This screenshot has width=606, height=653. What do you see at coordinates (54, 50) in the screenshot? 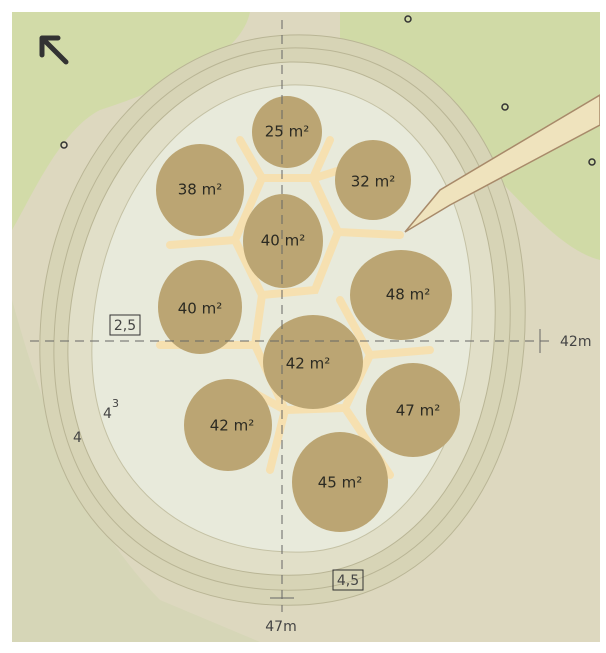
I see `north-arrow` at bounding box center [54, 50].